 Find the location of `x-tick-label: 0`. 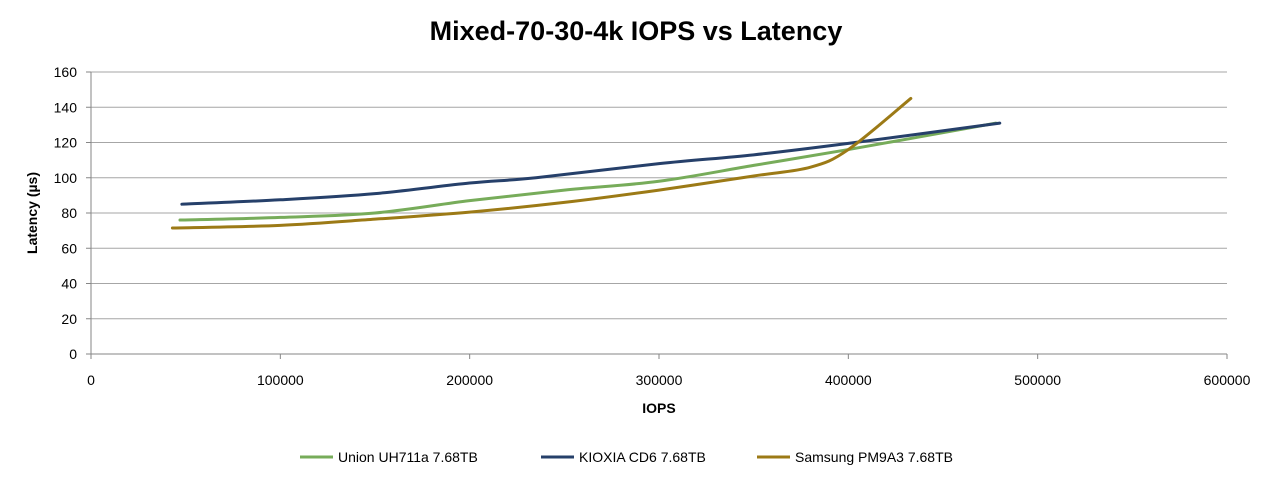

x-tick-label: 0 is located at coordinates (91, 380).